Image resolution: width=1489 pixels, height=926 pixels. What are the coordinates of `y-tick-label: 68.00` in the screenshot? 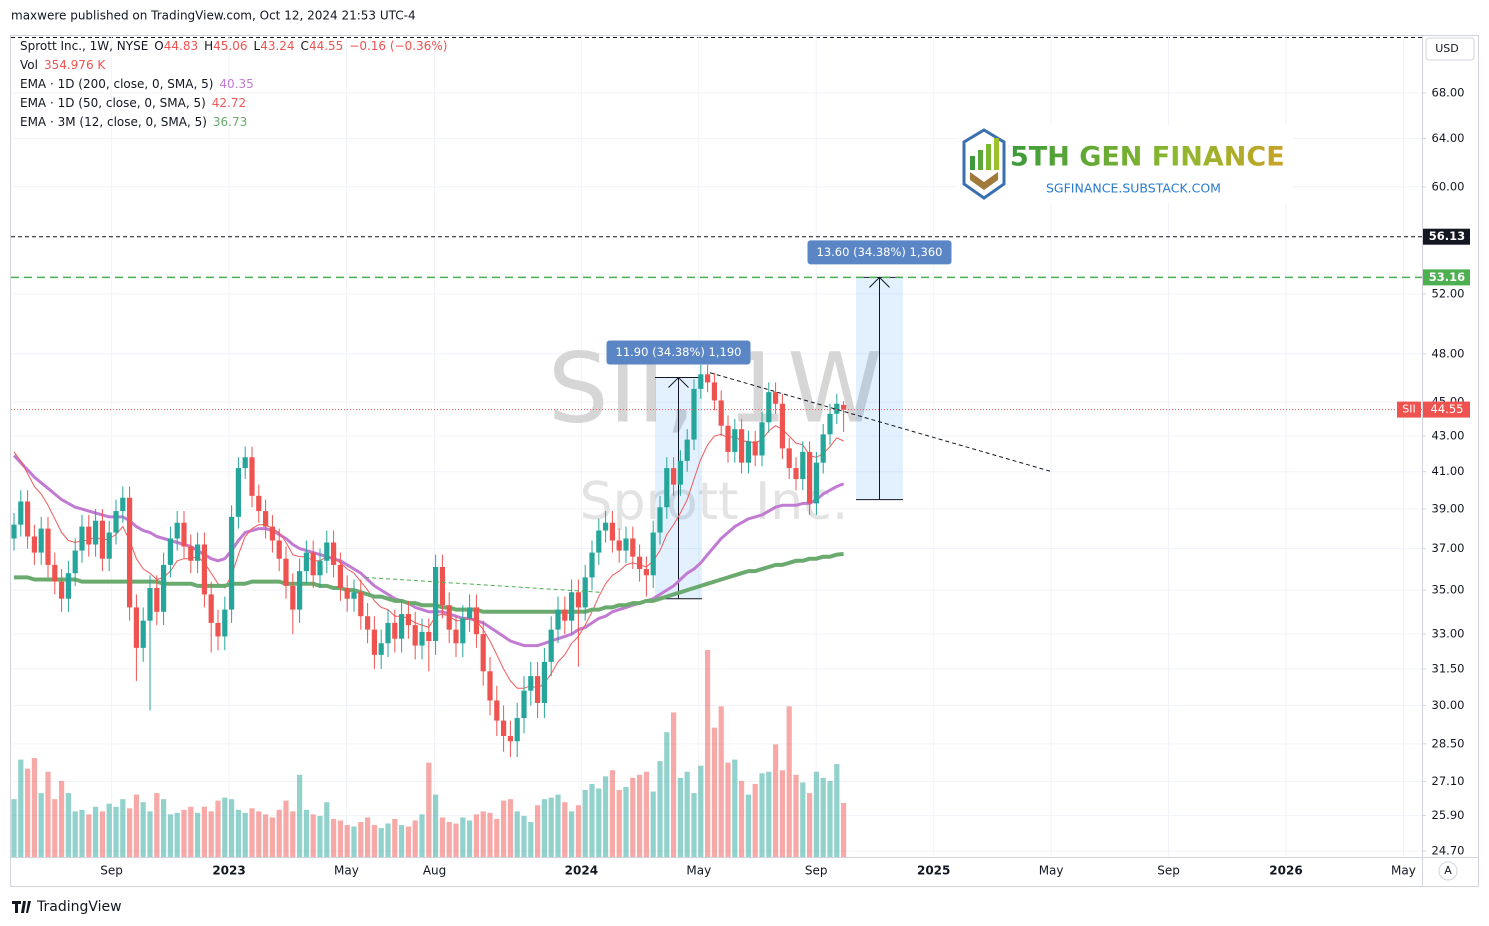 It's located at (1448, 93).